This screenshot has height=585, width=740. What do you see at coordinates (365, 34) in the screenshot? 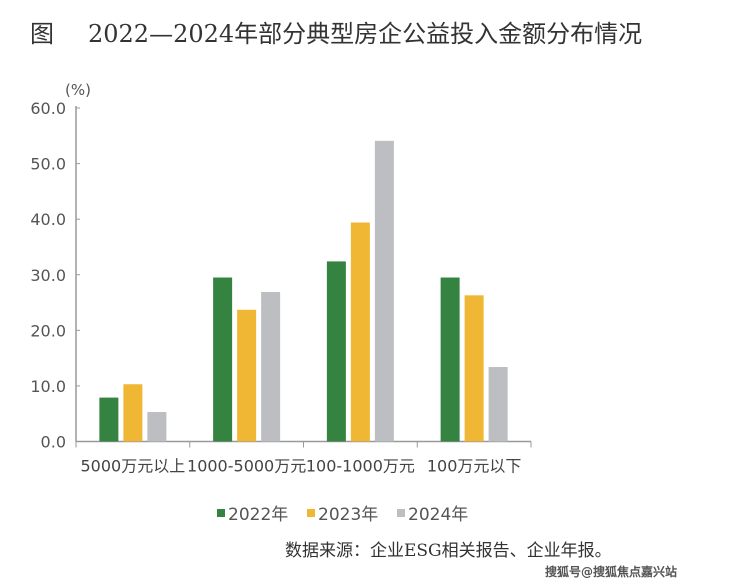
I see `title-text: 2022—2024年部分典型房企公益投入金额分布情况` at bounding box center [365, 34].